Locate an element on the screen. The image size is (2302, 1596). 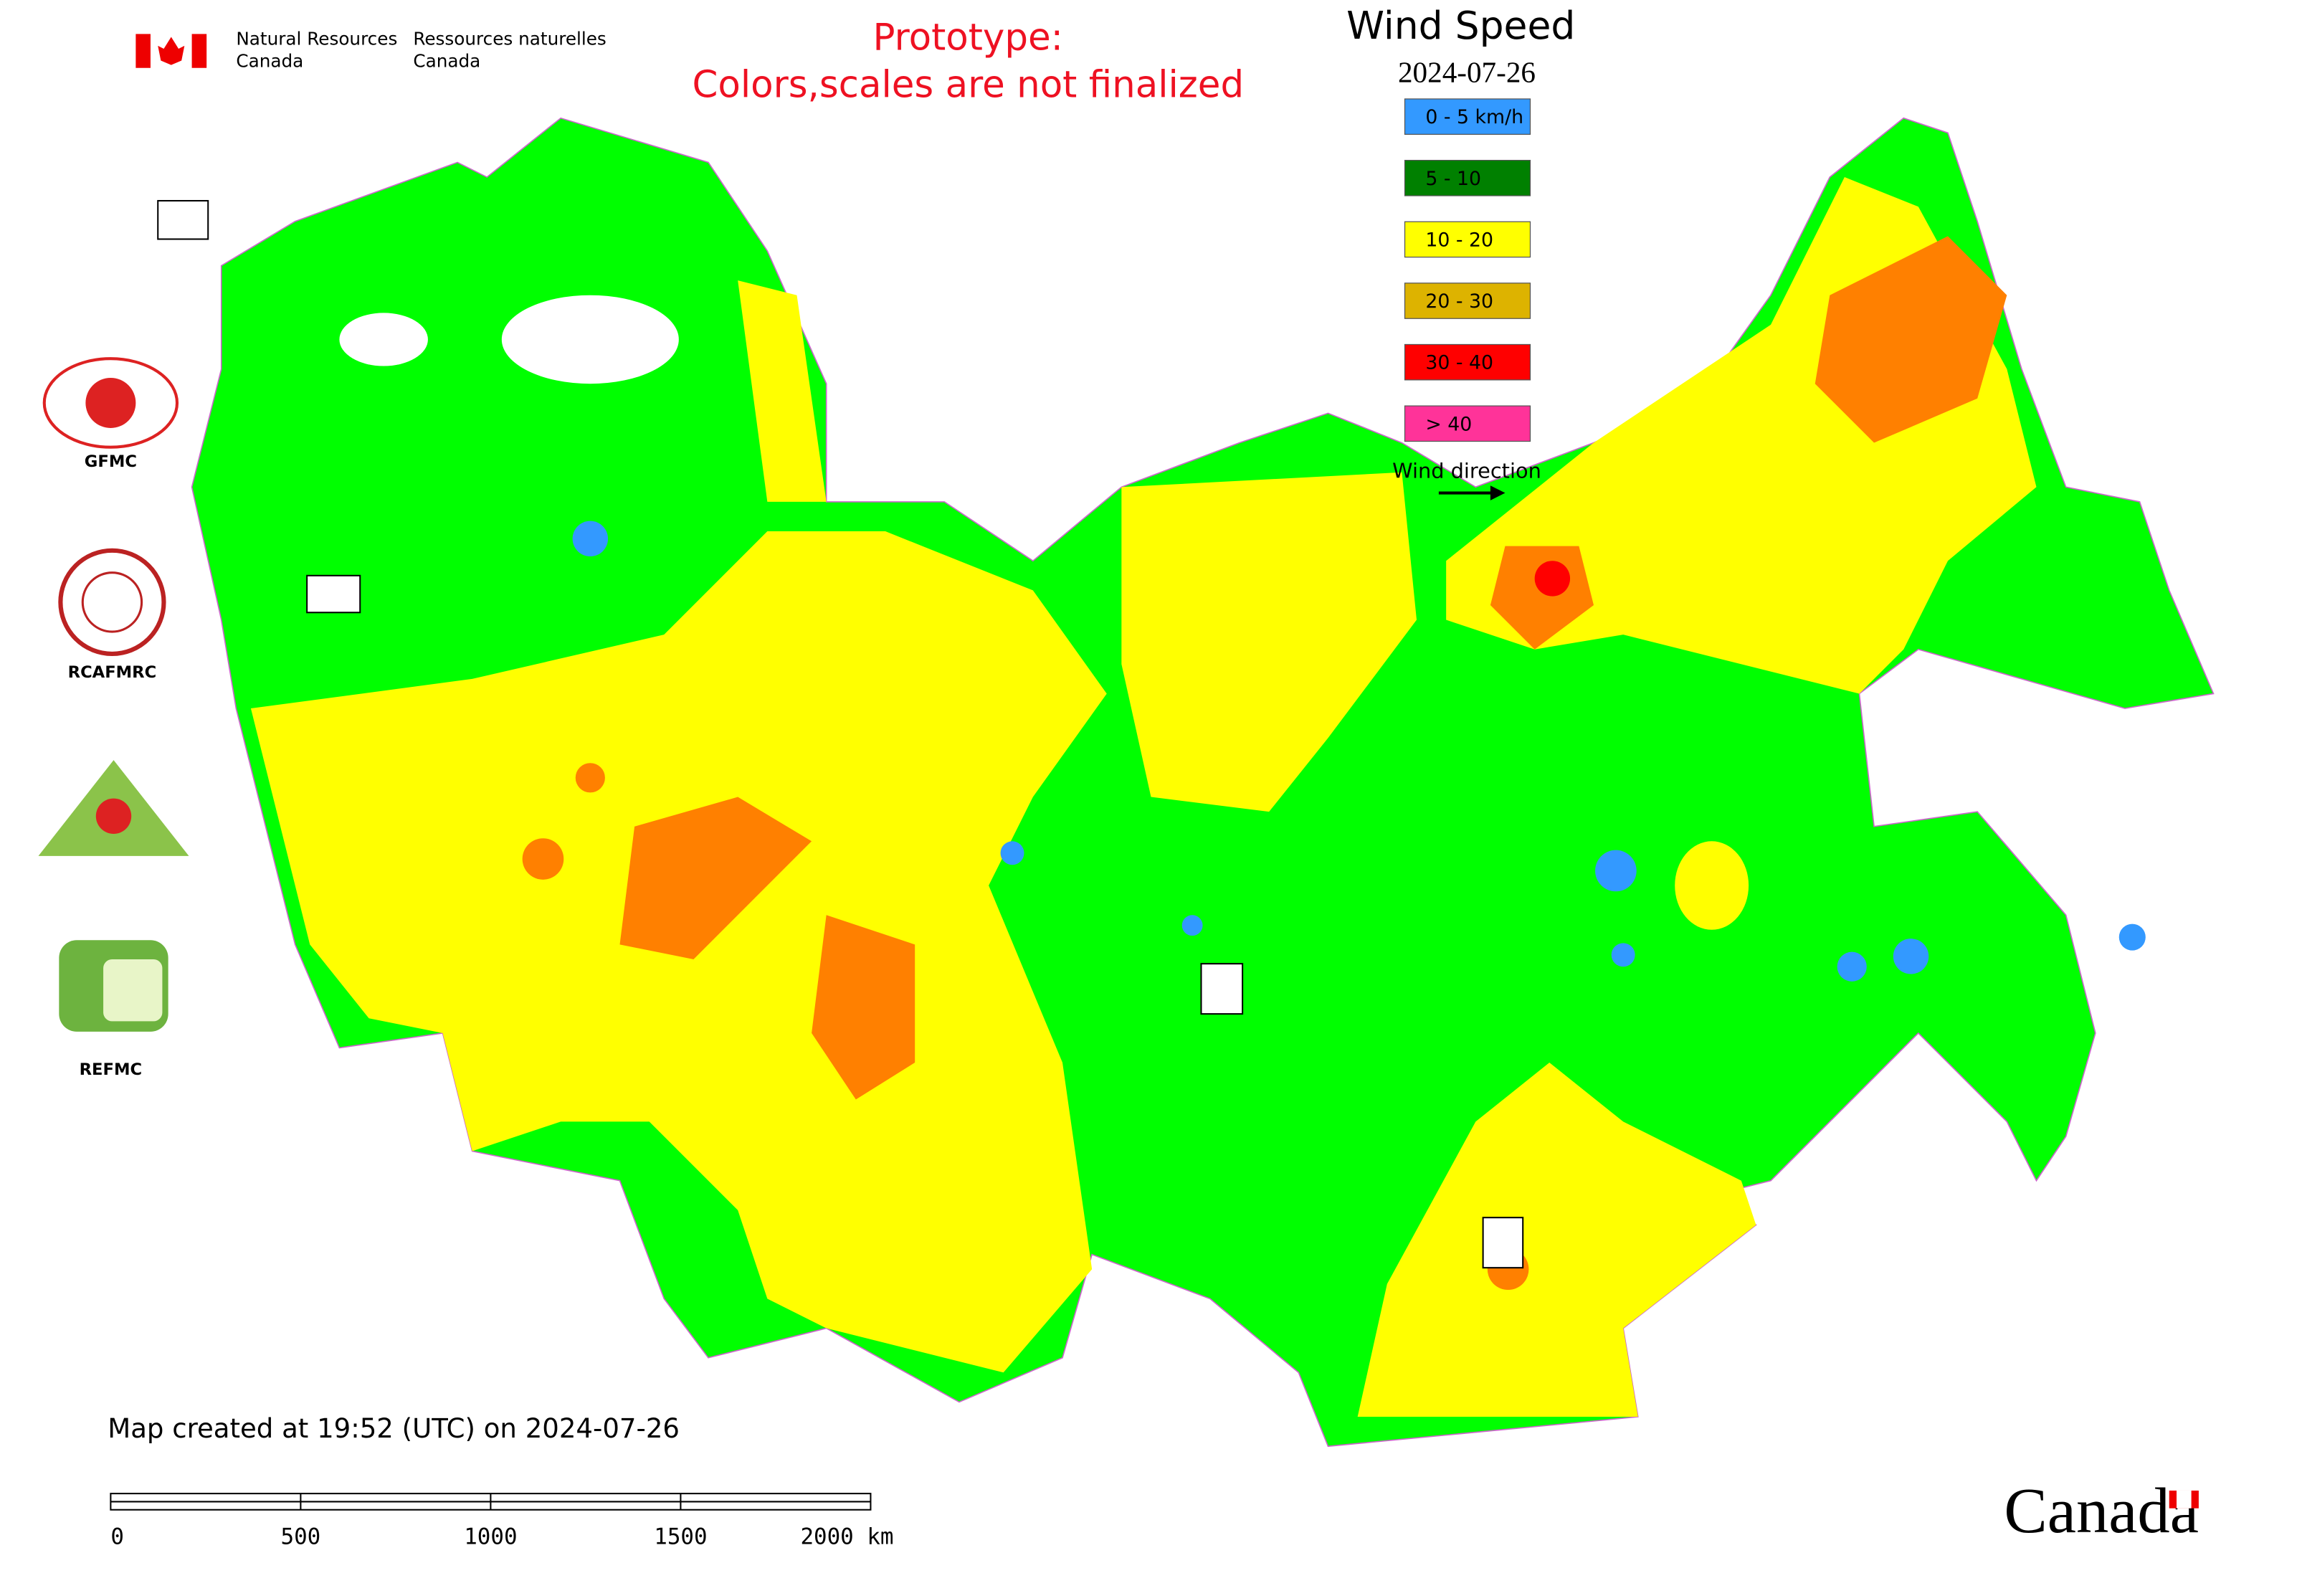
logo-refmc-inner is located at coordinates (133, 990).